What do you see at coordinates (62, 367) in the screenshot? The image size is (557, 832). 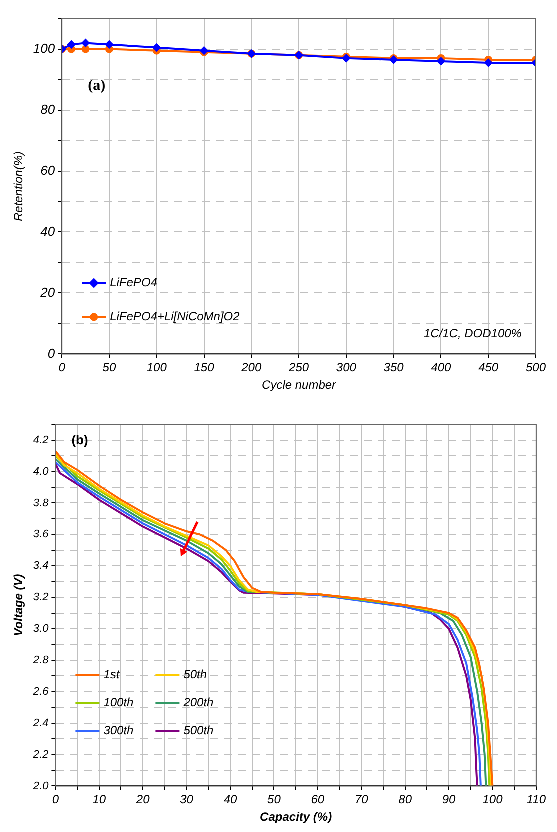 I see `x-tick-label: 0` at bounding box center [62, 367].